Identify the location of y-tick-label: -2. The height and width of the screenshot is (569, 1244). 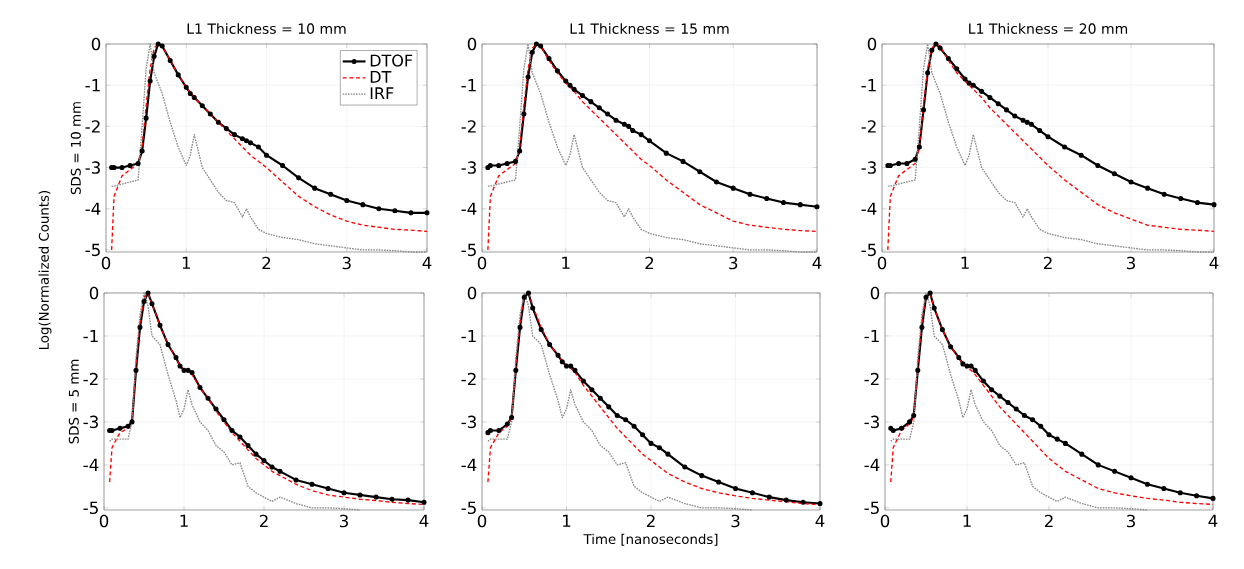
(871, 379).